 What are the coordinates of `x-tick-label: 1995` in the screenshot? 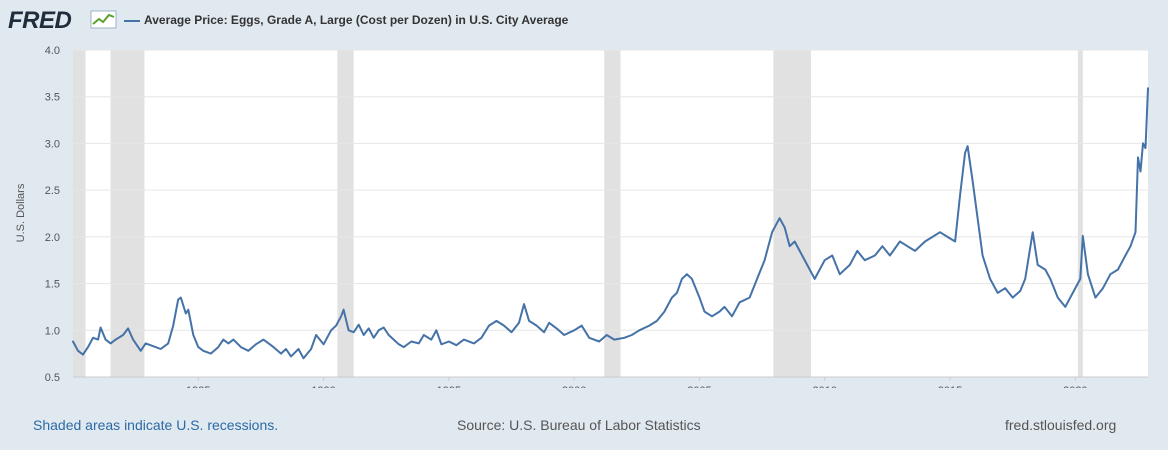 It's located at (449, 386).